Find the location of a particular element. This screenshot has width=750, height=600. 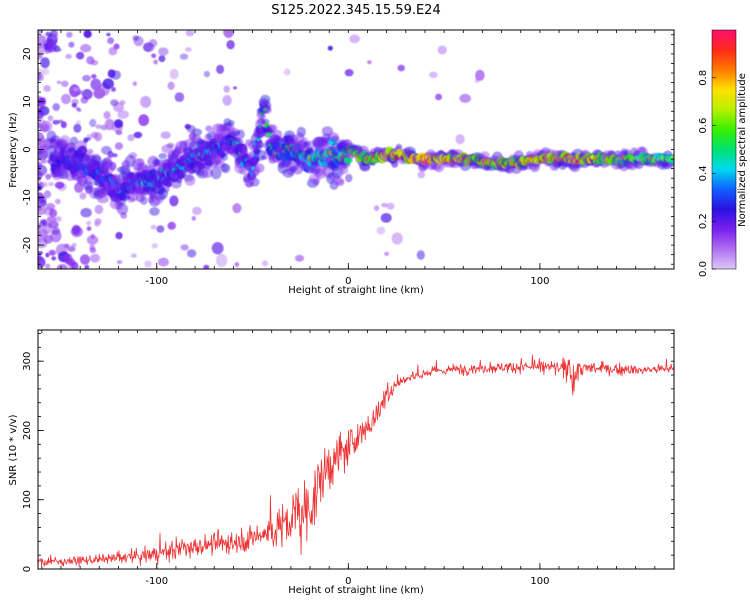

y-tick-label: 100 is located at coordinates (27, 499).